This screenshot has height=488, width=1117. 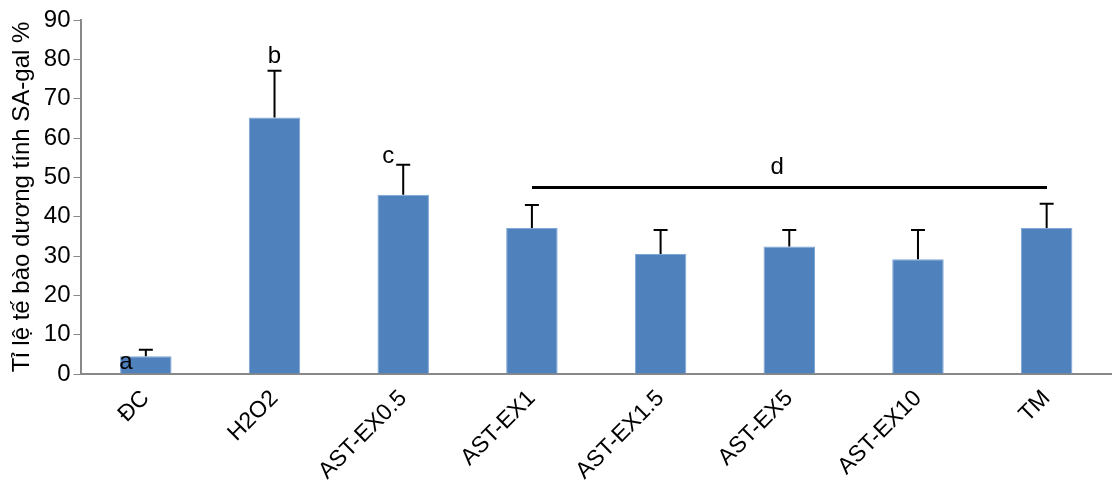 I want to click on x-tick-label: ĐC, so click(x=132, y=405).